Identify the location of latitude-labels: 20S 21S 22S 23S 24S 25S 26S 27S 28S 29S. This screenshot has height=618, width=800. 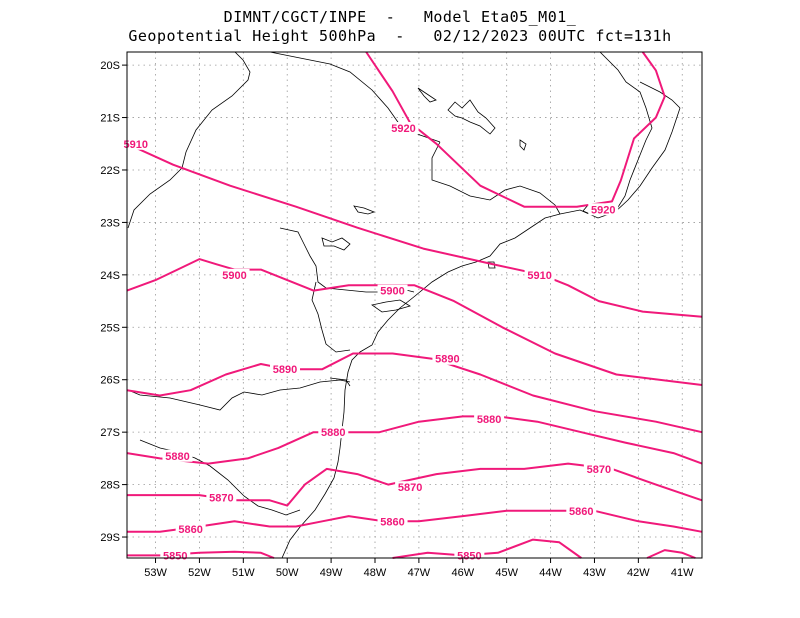
(113, 302).